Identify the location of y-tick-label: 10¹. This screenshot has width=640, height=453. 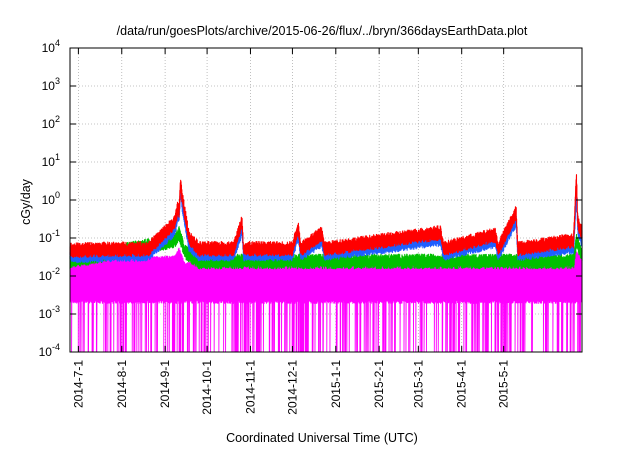
(51, 160).